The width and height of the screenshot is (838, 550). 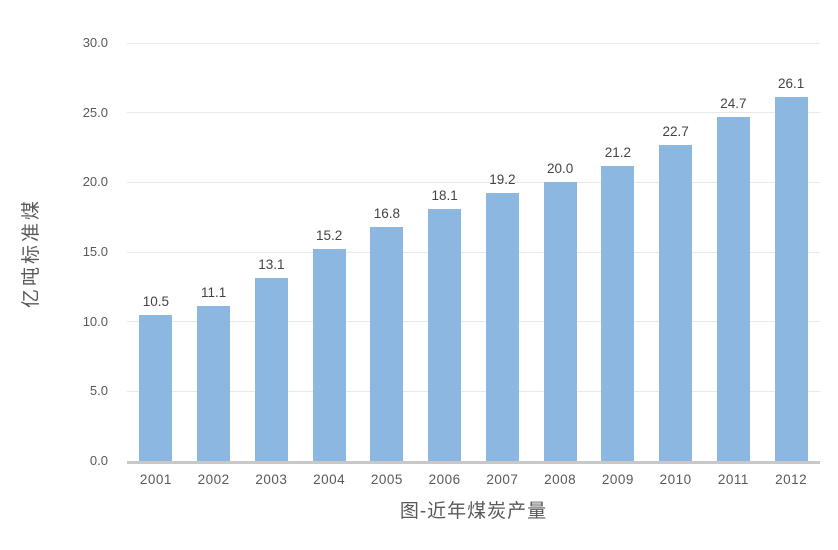 I want to click on bar-value-label-2004: 15.2, so click(x=329, y=236).